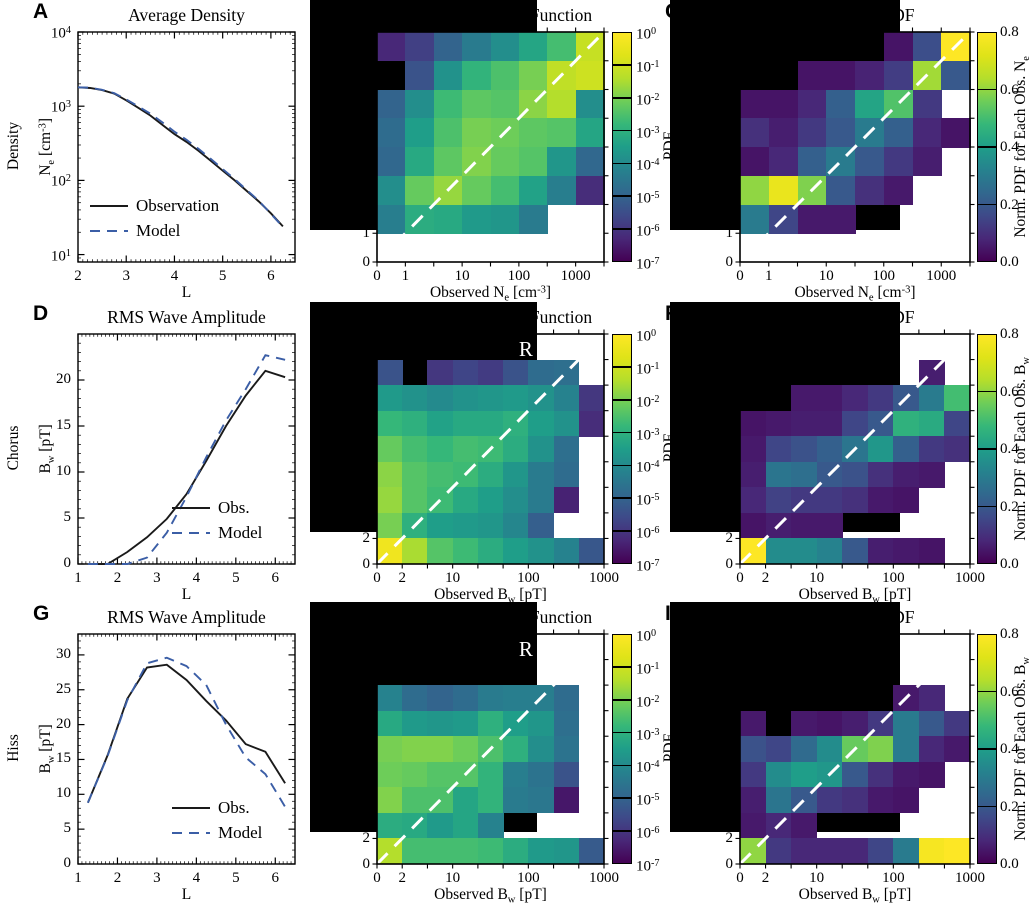  What do you see at coordinates (622, 749) in the screenshot?
I see `colorbar` at bounding box center [622, 749].